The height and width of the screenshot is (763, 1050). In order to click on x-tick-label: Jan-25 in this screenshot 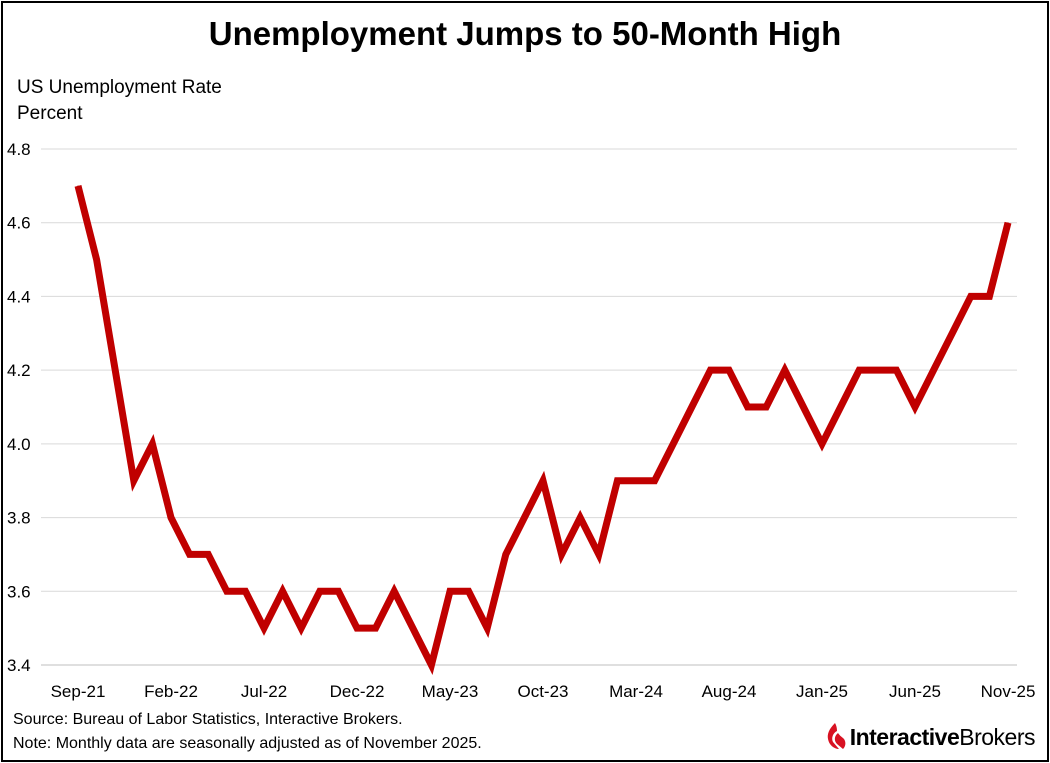, I will do `click(822, 691)`.